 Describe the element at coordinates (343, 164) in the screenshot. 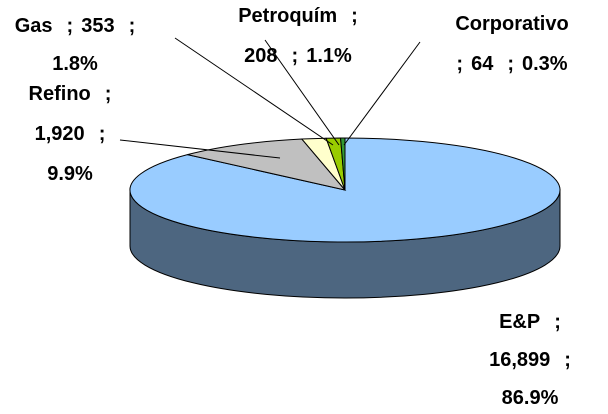

I see `pie-slice` at that location.